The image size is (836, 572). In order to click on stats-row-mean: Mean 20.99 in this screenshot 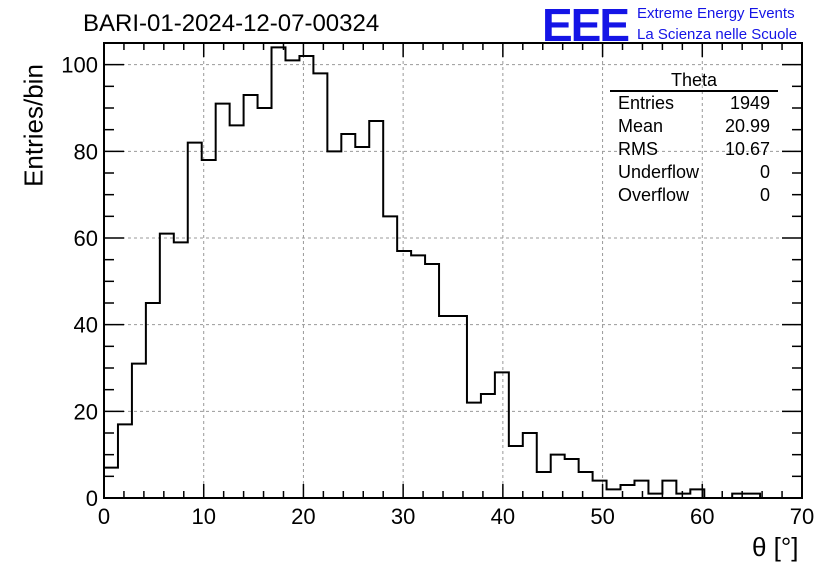, I will do `click(694, 126)`.